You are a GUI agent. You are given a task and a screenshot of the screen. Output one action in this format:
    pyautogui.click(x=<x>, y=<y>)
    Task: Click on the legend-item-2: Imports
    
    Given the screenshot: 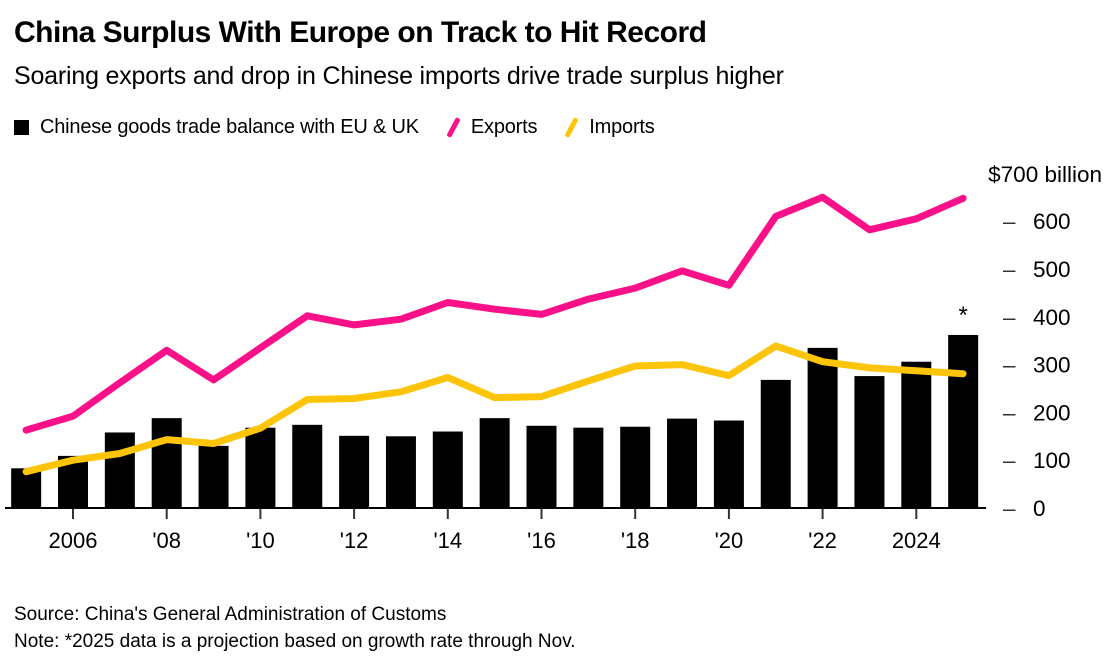 What is the action you would take?
    pyautogui.click(x=609, y=127)
    